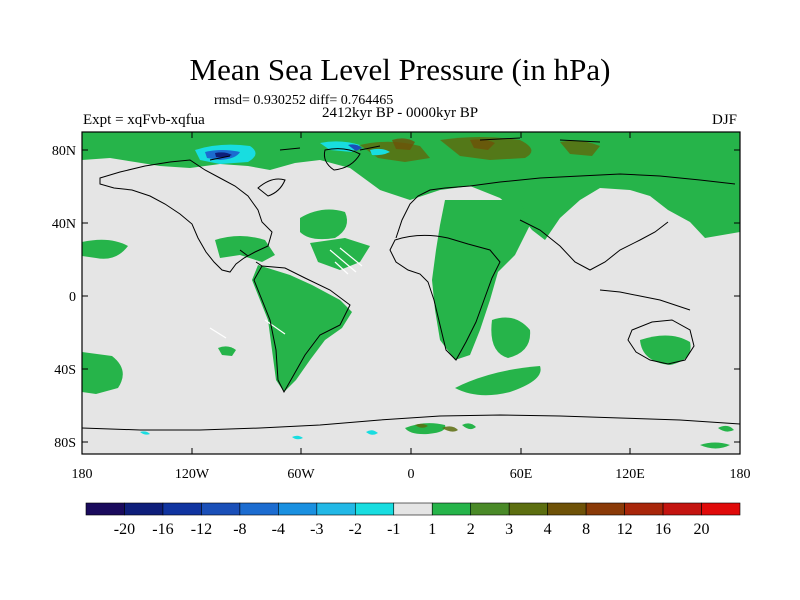 The height and width of the screenshot is (600, 800). I want to click on colorbar-label: -20, so click(124, 529).